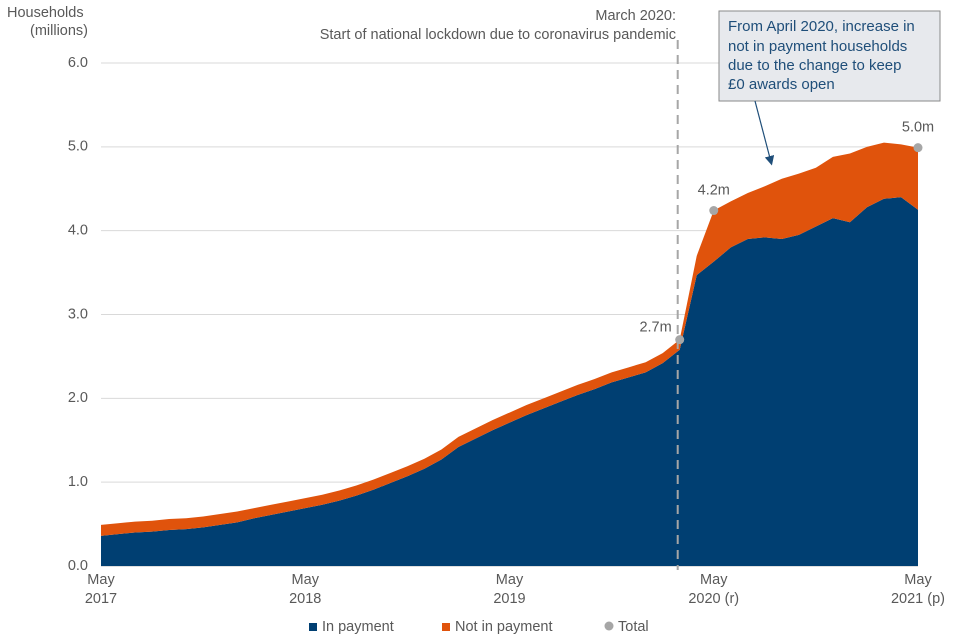 Image resolution: width=960 pixels, height=640 pixels. What do you see at coordinates (45, 13) in the screenshot?
I see `y-axis-title: Households` at bounding box center [45, 13].